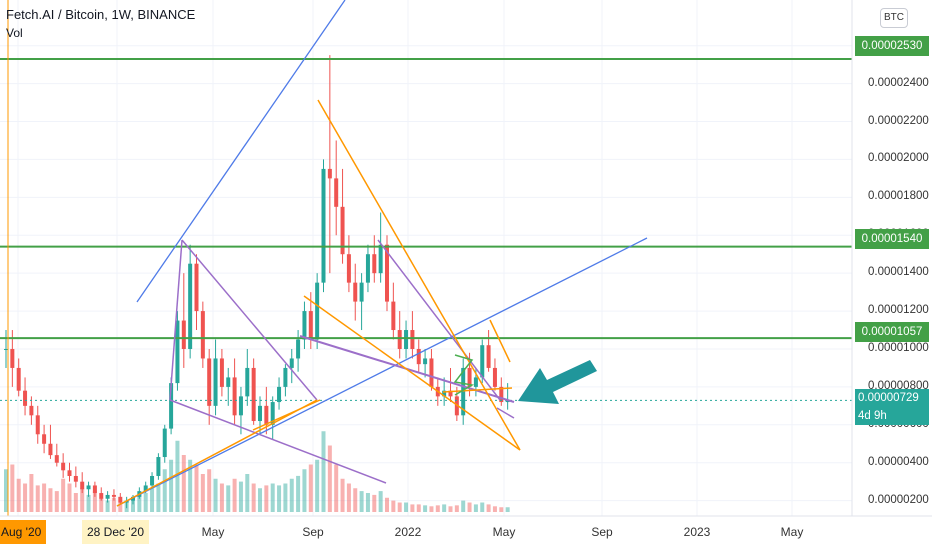 This screenshot has width=932, height=550. I want to click on level-label-lower: 0.00001057, so click(892, 332).